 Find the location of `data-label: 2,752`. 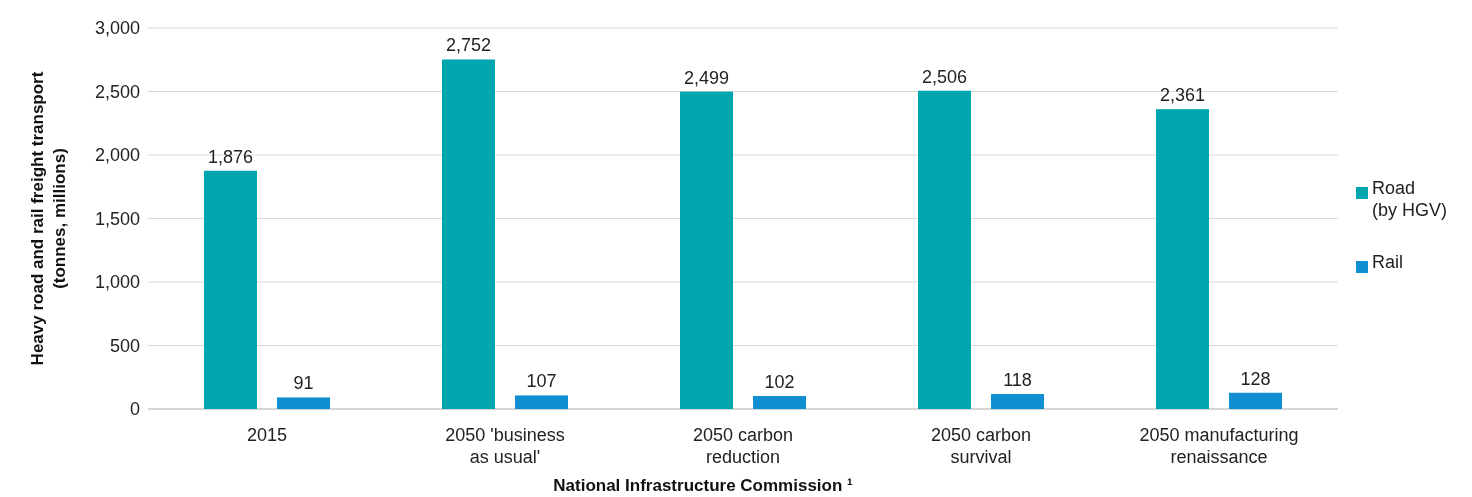

data-label: 2,752 is located at coordinates (468, 45).